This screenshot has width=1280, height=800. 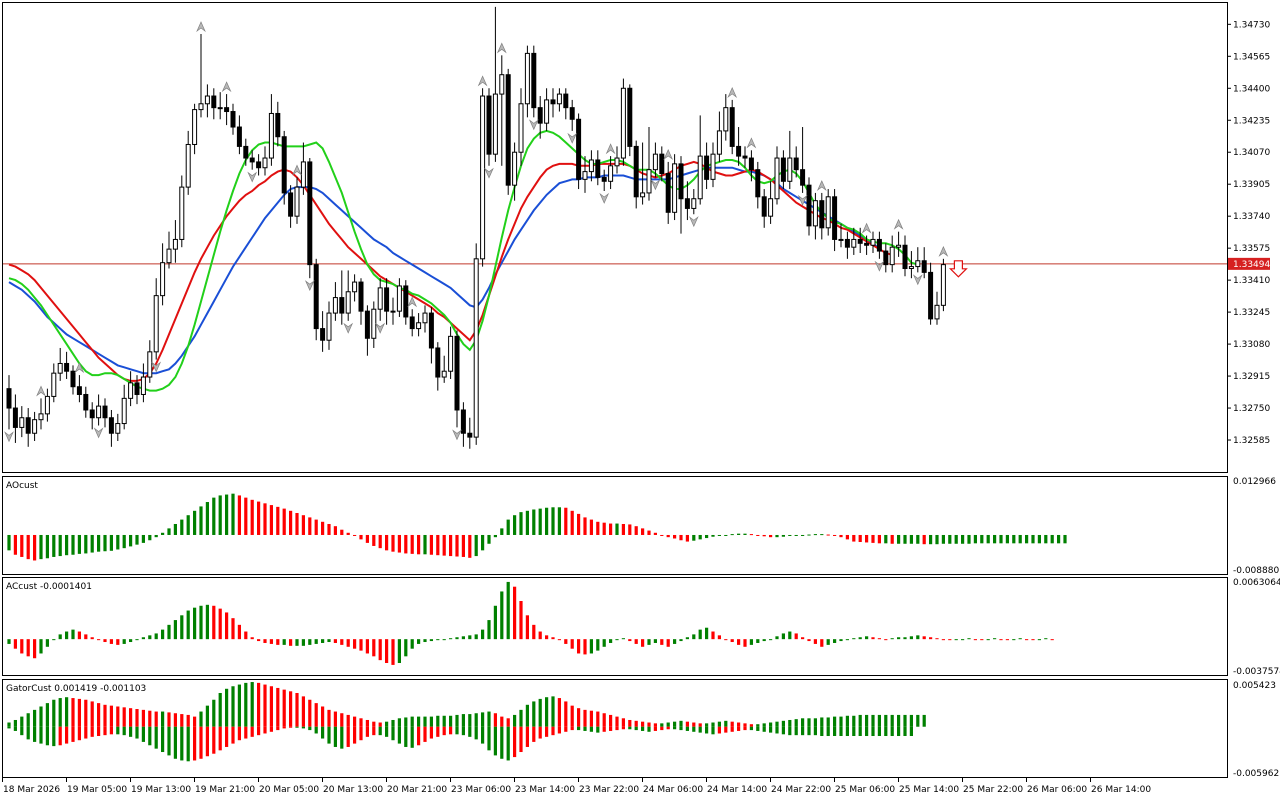 What do you see at coordinates (615, 626) in the screenshot?
I see `ac-pane-frame` at bounding box center [615, 626].